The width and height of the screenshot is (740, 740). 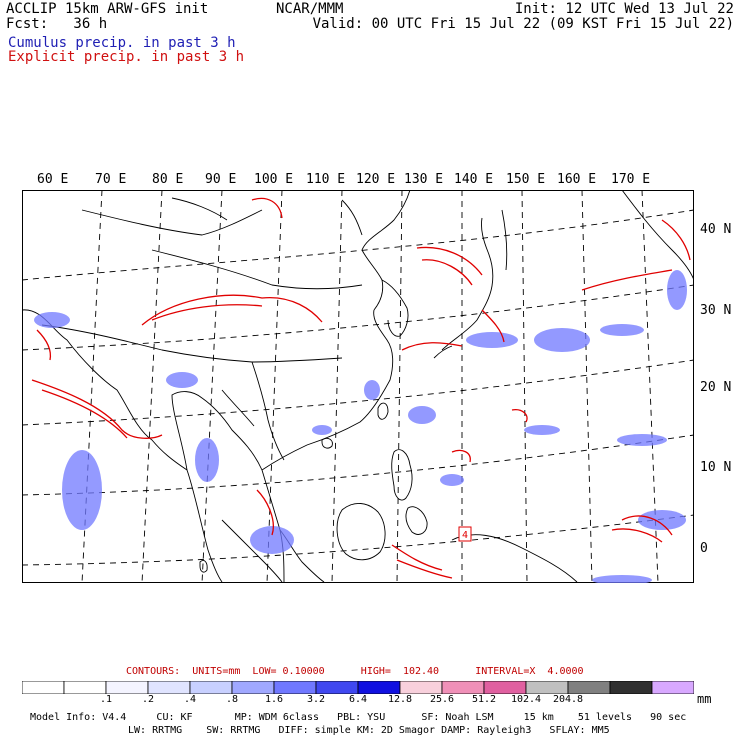 What do you see at coordinates (400, 699) in the screenshot?
I see `colorbar-tick-label: 12.8` at bounding box center [400, 699].